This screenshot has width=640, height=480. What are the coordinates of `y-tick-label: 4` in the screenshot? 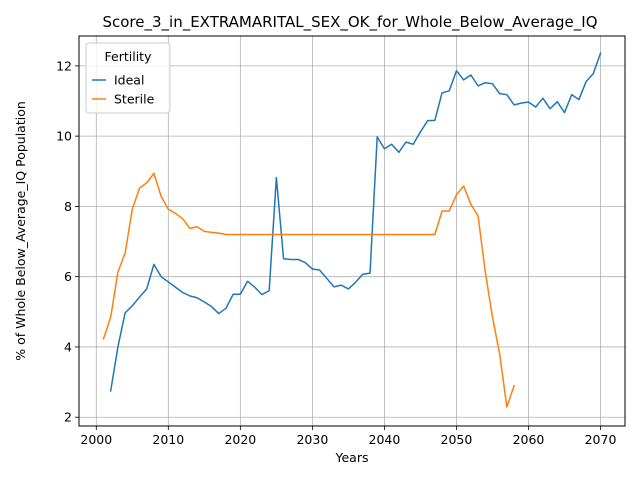 It's located at (68, 346).